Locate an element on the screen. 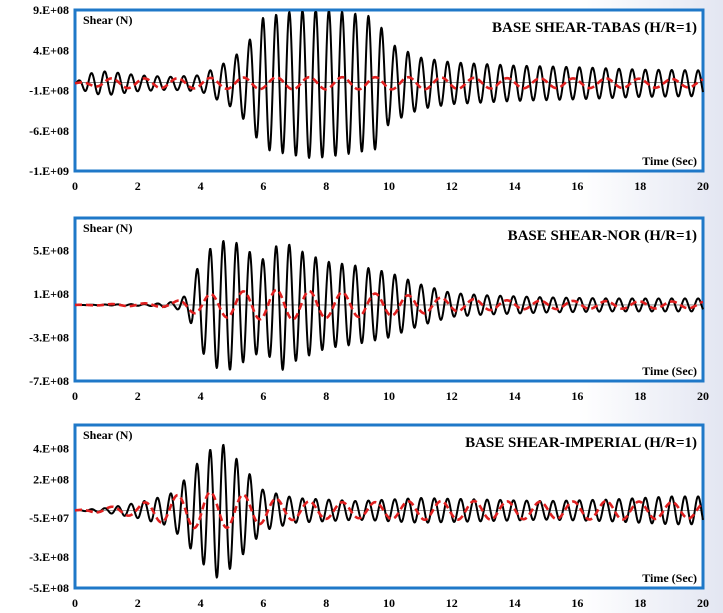 The image size is (723, 613). chart-title: BASE SHEAR-IMPERIAL (H/R=1) is located at coordinates (581, 443).